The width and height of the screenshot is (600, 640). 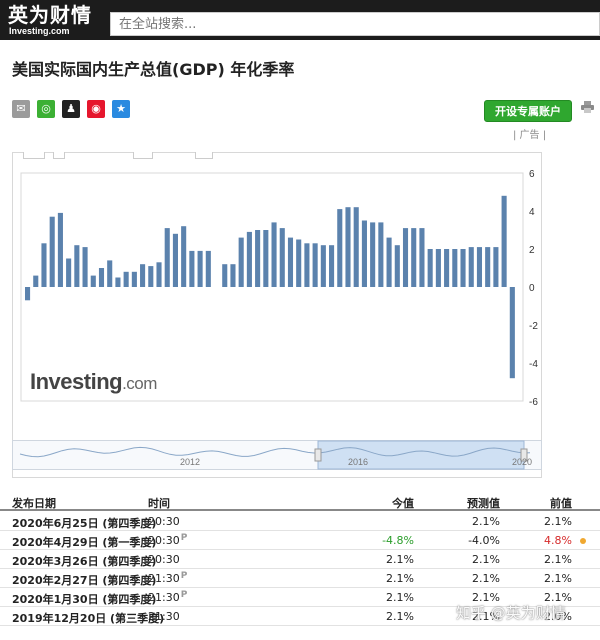 What do you see at coordinates (50, 15) in the screenshot?
I see `logo-text: 英为财情` at bounding box center [50, 15].